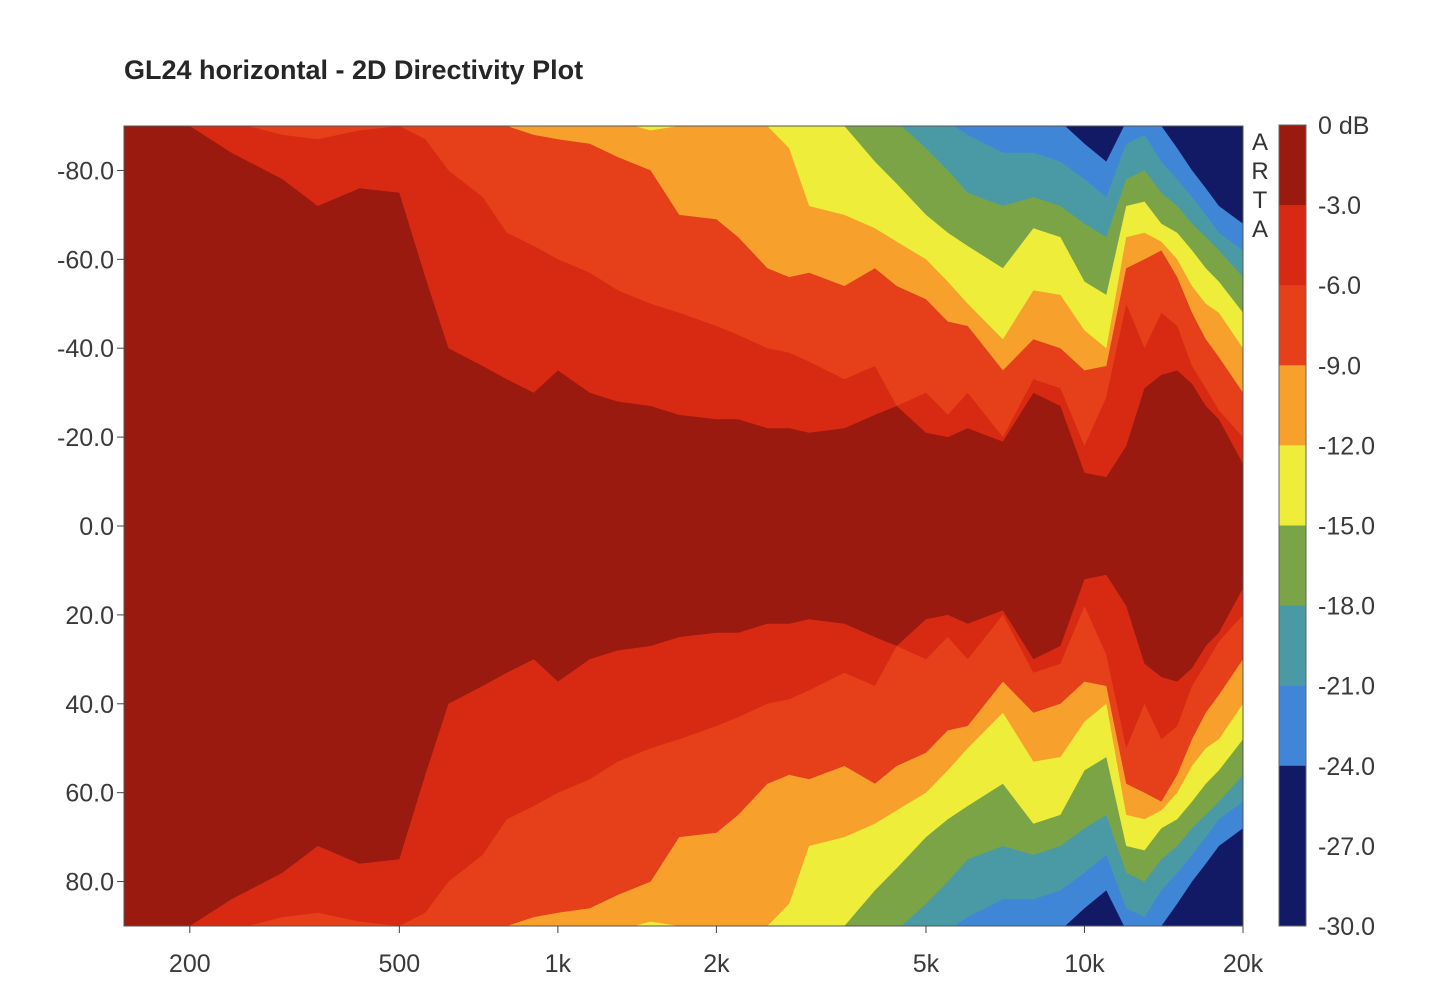  Describe the element at coordinates (85, 260) in the screenshot. I see `y-tick-label: -60.0` at that location.